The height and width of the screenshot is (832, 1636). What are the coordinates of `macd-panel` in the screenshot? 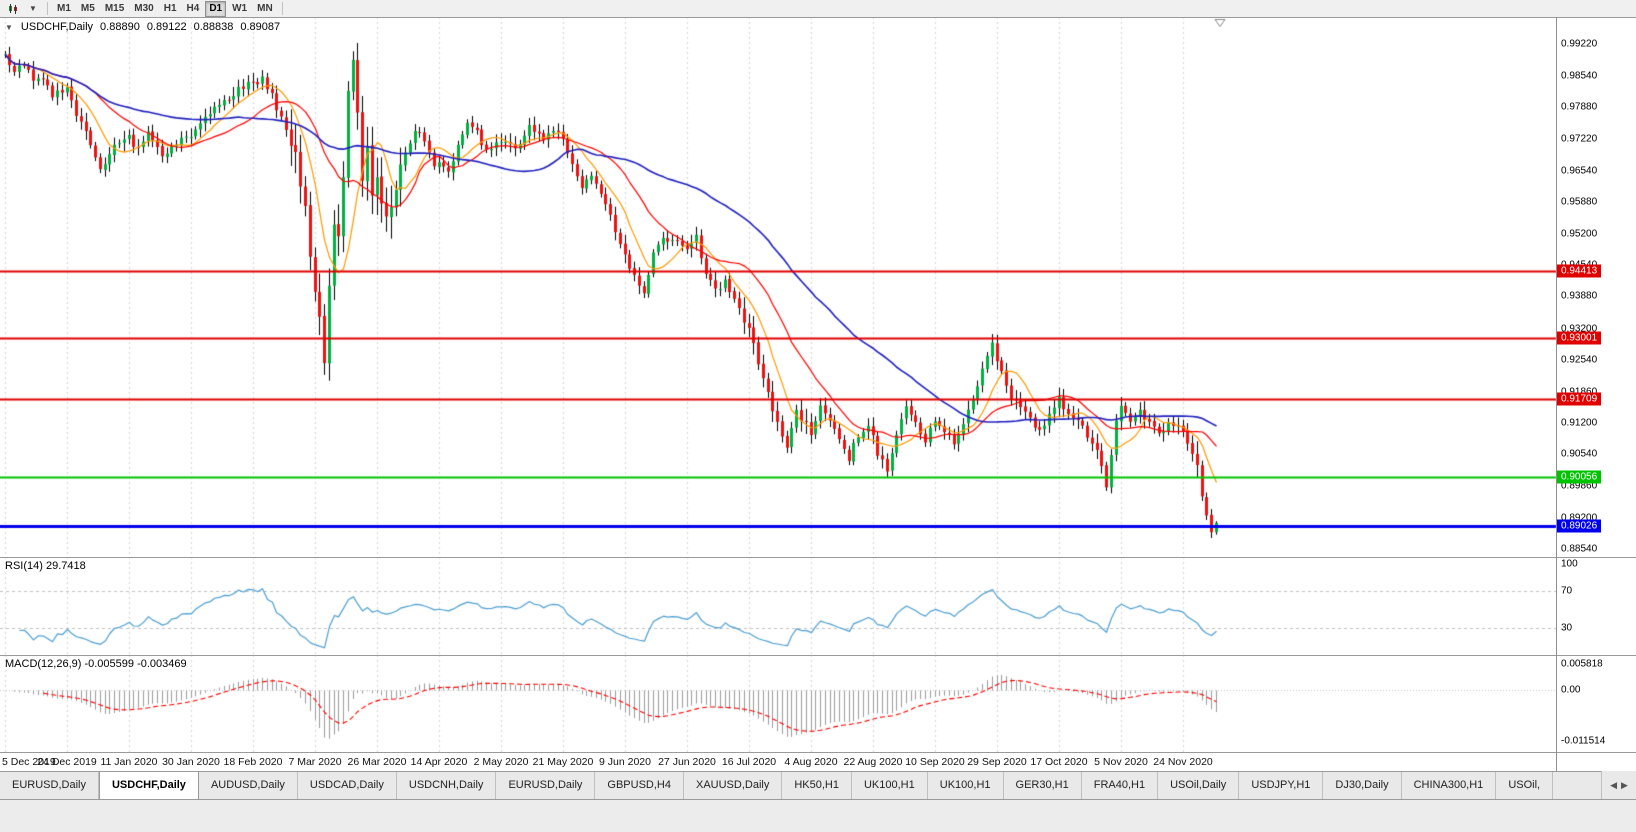 It's located at (818, 703).